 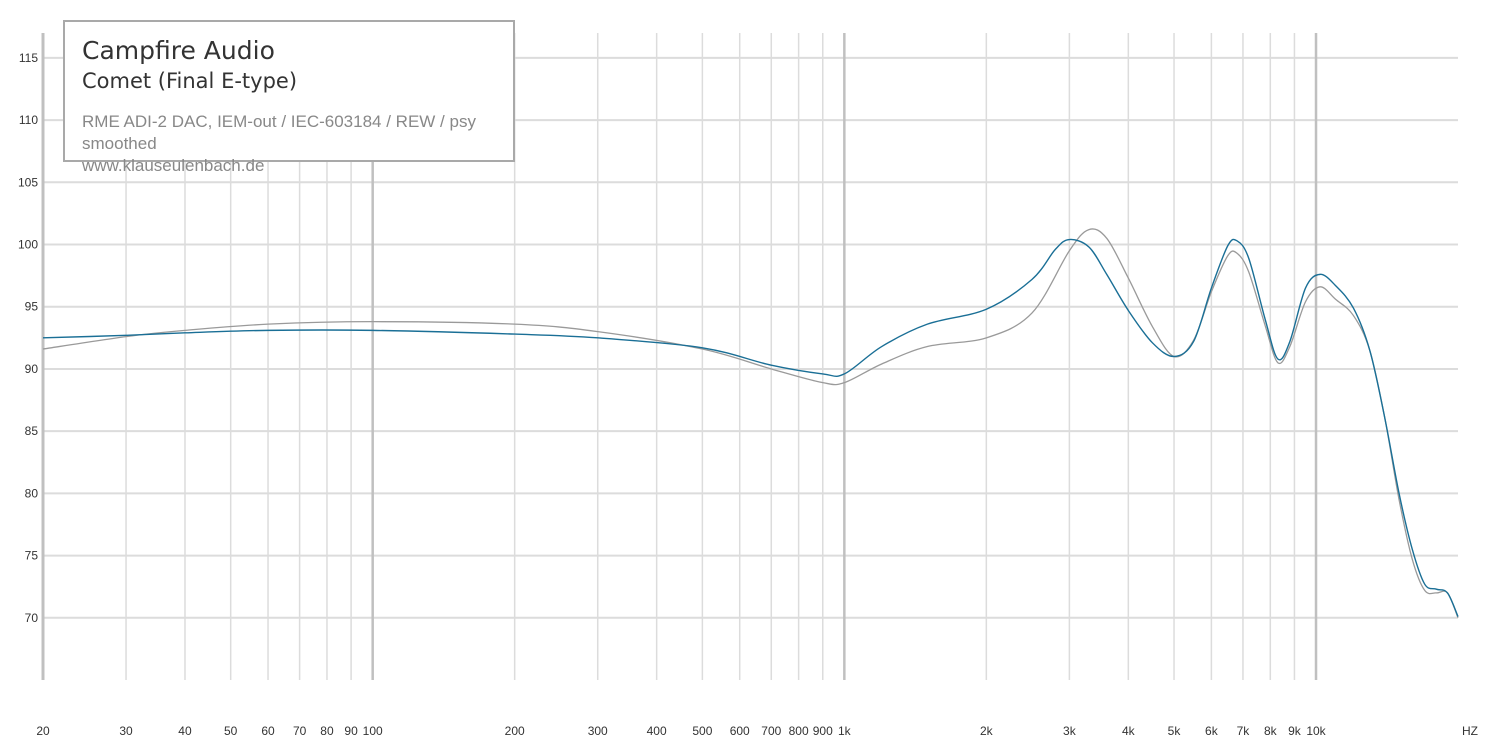 I want to click on x-tick-label: 10k, so click(x=1316, y=731).